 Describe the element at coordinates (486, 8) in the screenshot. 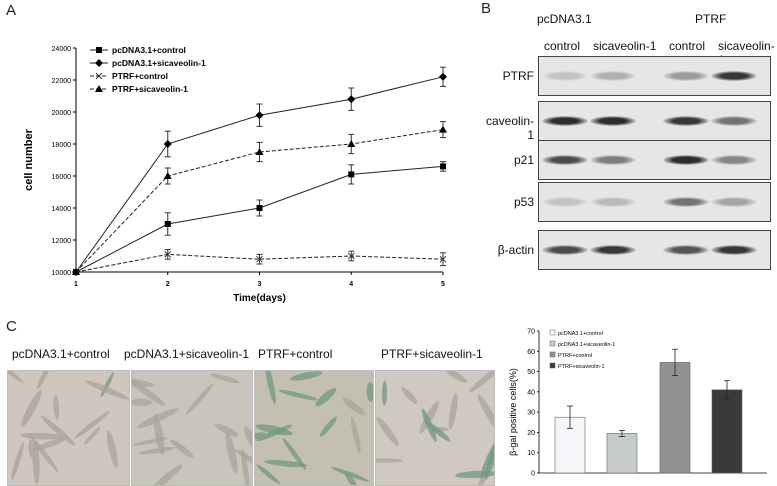

I see `panel-label-b: B` at that location.